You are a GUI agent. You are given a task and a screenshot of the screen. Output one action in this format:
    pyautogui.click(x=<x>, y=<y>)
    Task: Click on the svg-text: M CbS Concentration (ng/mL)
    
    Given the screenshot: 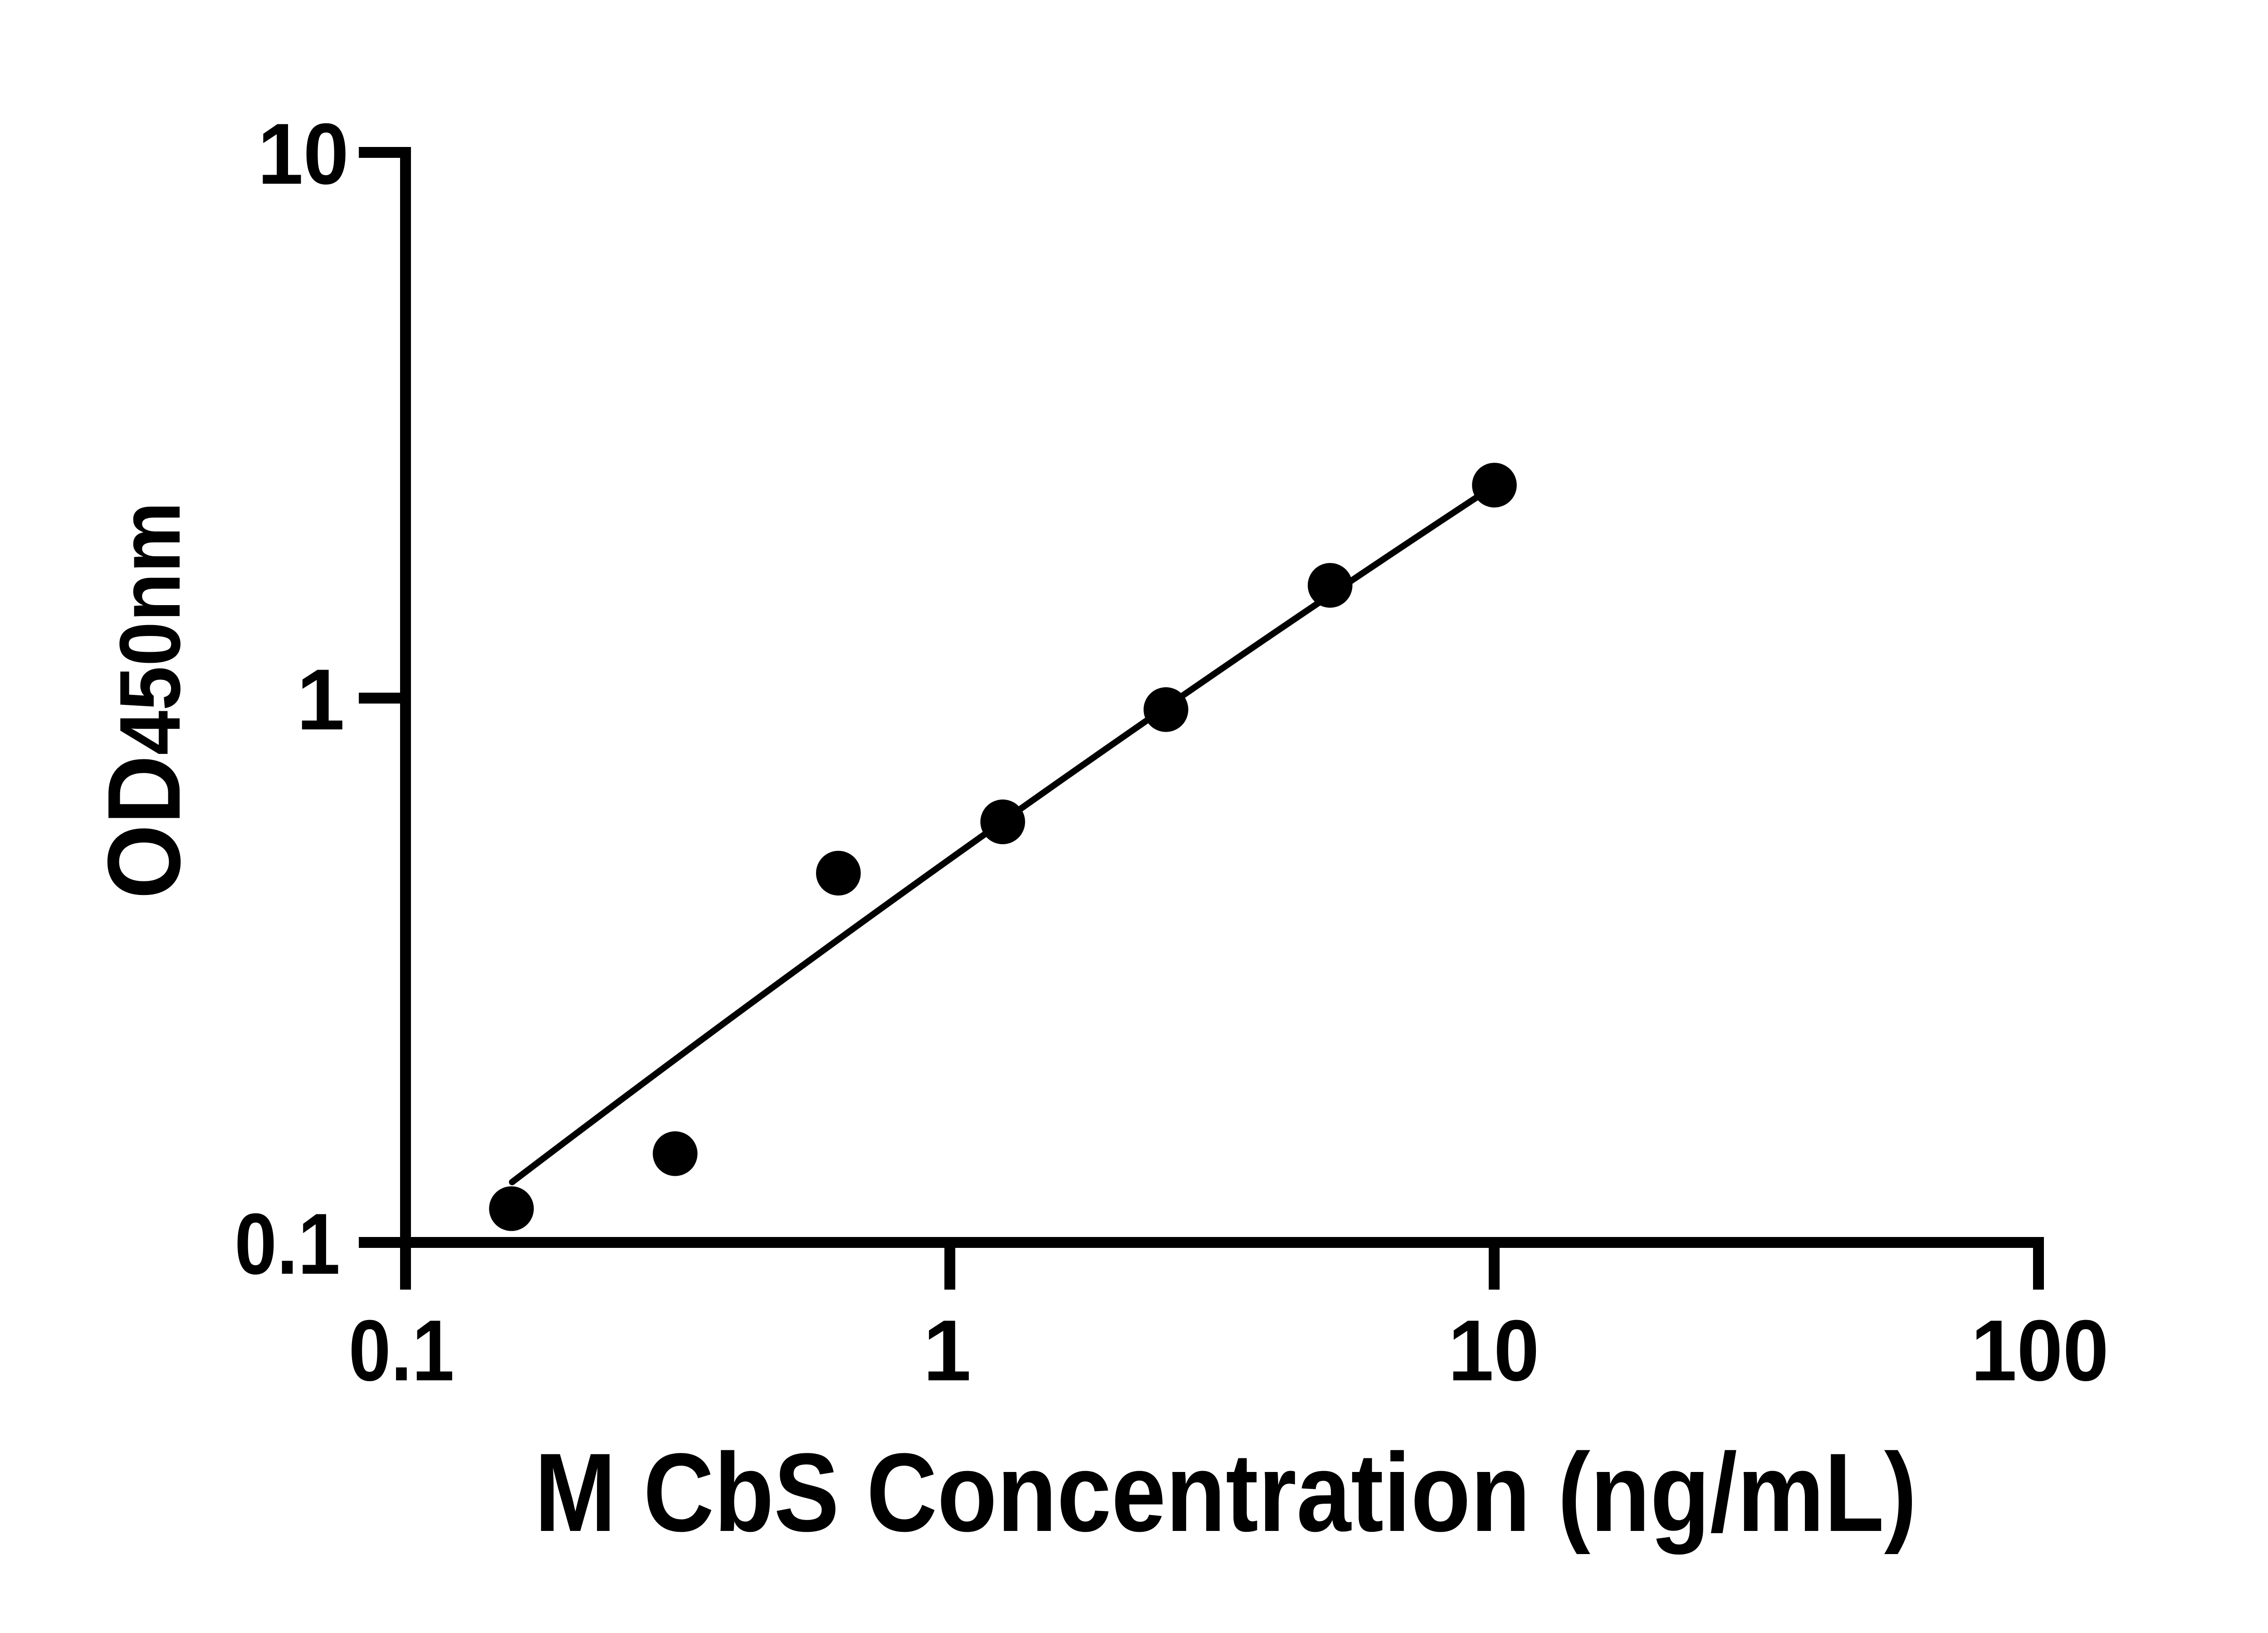 What is the action you would take?
    pyautogui.click(x=1225, y=1492)
    